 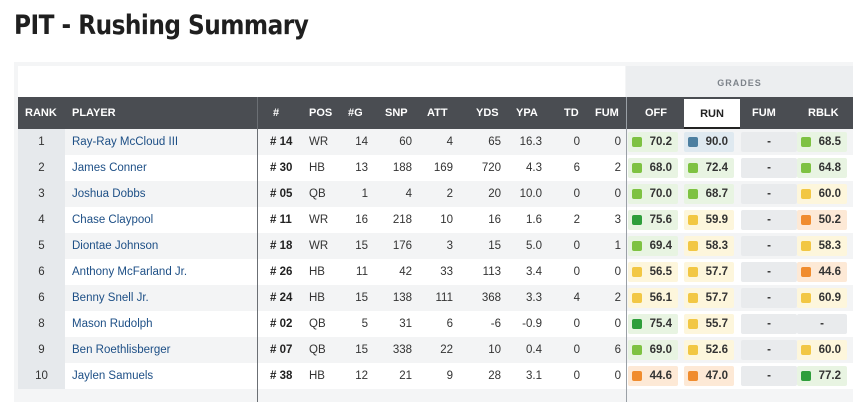 I want to click on yards-per-attempt: 3.3, so click(x=534, y=298).